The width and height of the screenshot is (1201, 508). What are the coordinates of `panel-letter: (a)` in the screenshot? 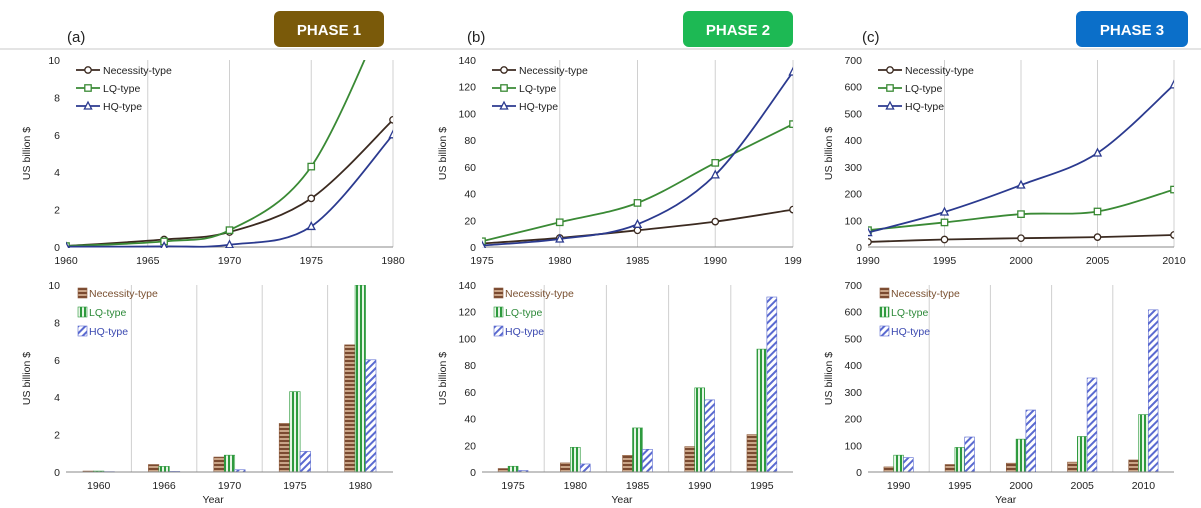 It's located at (76, 37).